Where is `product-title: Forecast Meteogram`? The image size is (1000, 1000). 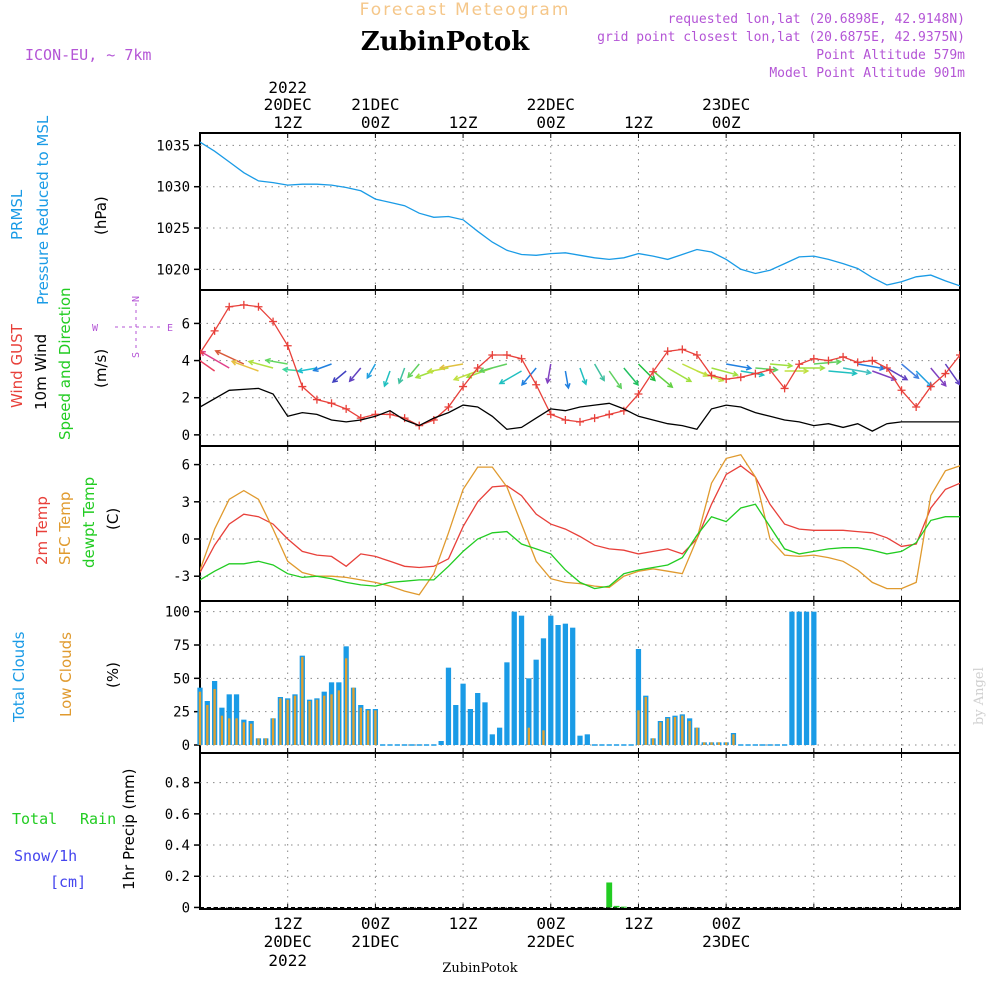 product-title: Forecast Meteogram is located at coordinates (465, 10).